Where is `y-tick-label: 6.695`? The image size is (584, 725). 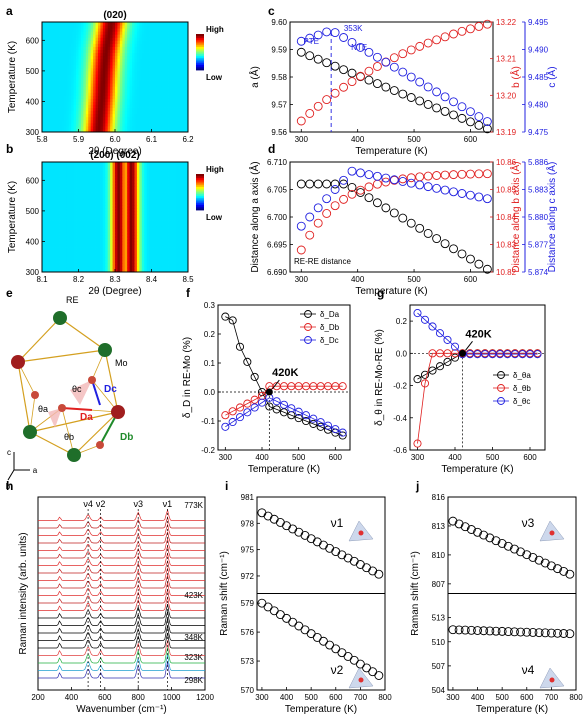
y-tick-label: 6.695 is located at coordinates (277, 245).